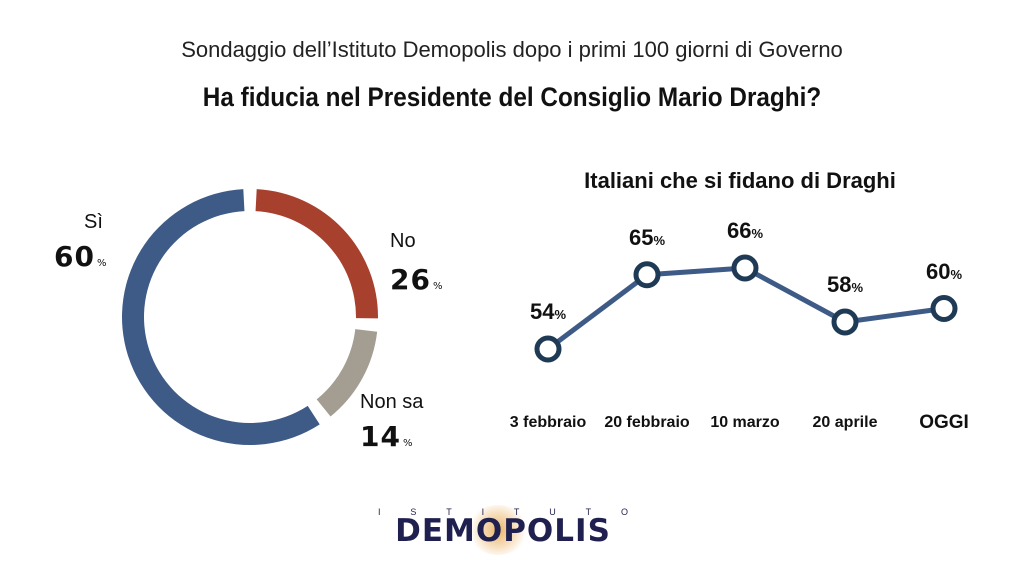  What do you see at coordinates (845, 422) in the screenshot?
I see `x-tick-label-3: 20 aprile` at bounding box center [845, 422].